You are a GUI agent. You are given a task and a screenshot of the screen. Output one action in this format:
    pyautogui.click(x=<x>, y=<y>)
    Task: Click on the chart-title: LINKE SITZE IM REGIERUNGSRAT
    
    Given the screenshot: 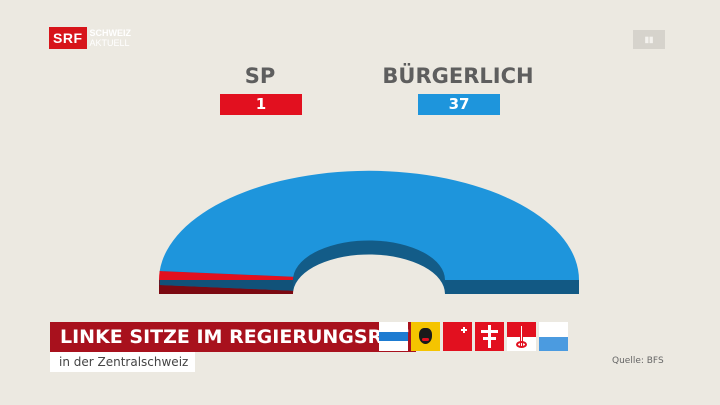 What is the action you would take?
    pyautogui.click(x=233, y=337)
    